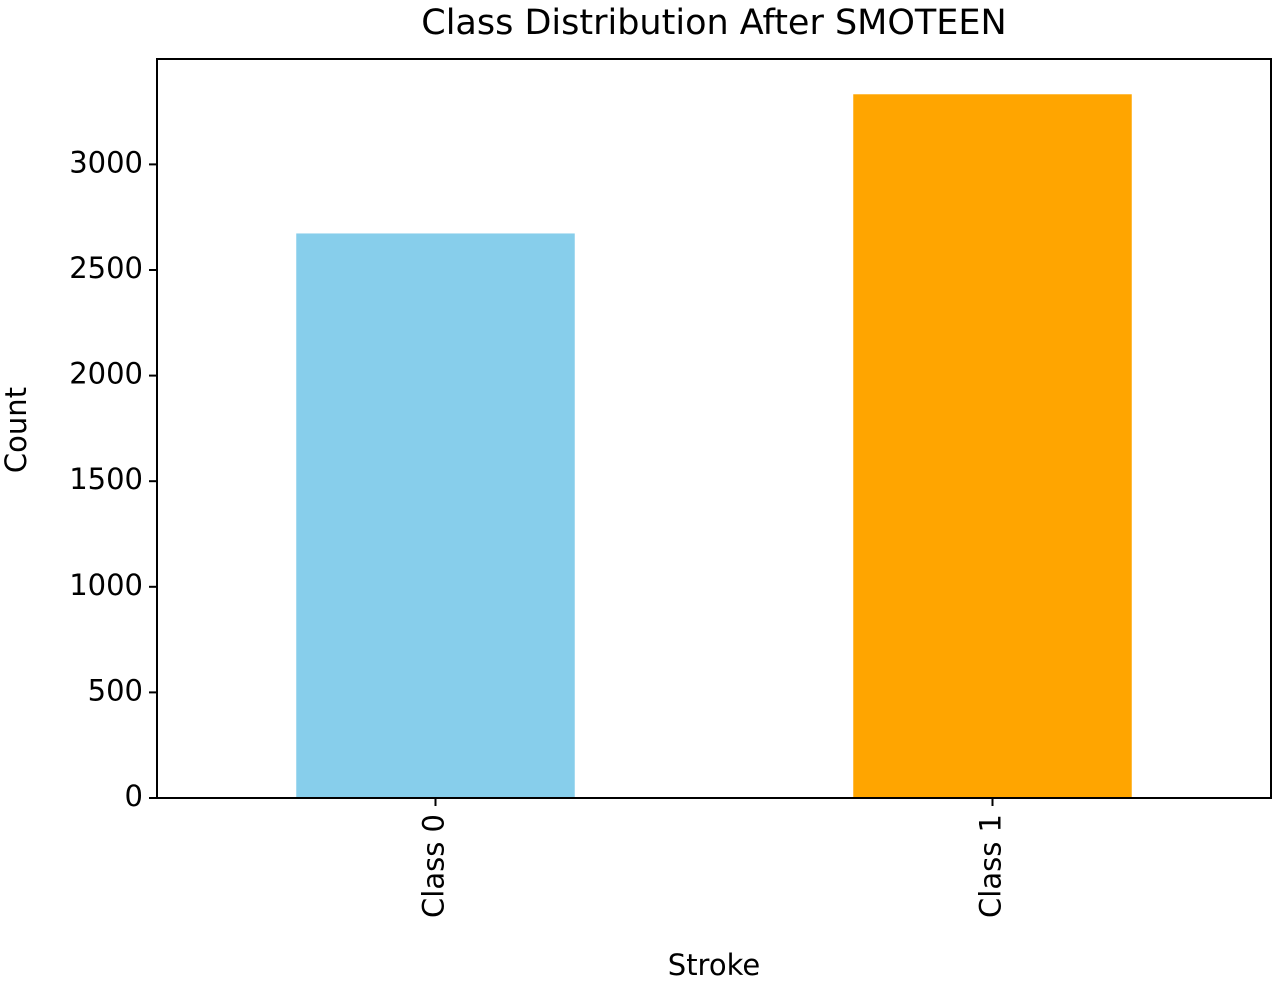 Image resolution: width=1280 pixels, height=987 pixels. I want to click on y-tick-label: 3000, so click(106, 162).